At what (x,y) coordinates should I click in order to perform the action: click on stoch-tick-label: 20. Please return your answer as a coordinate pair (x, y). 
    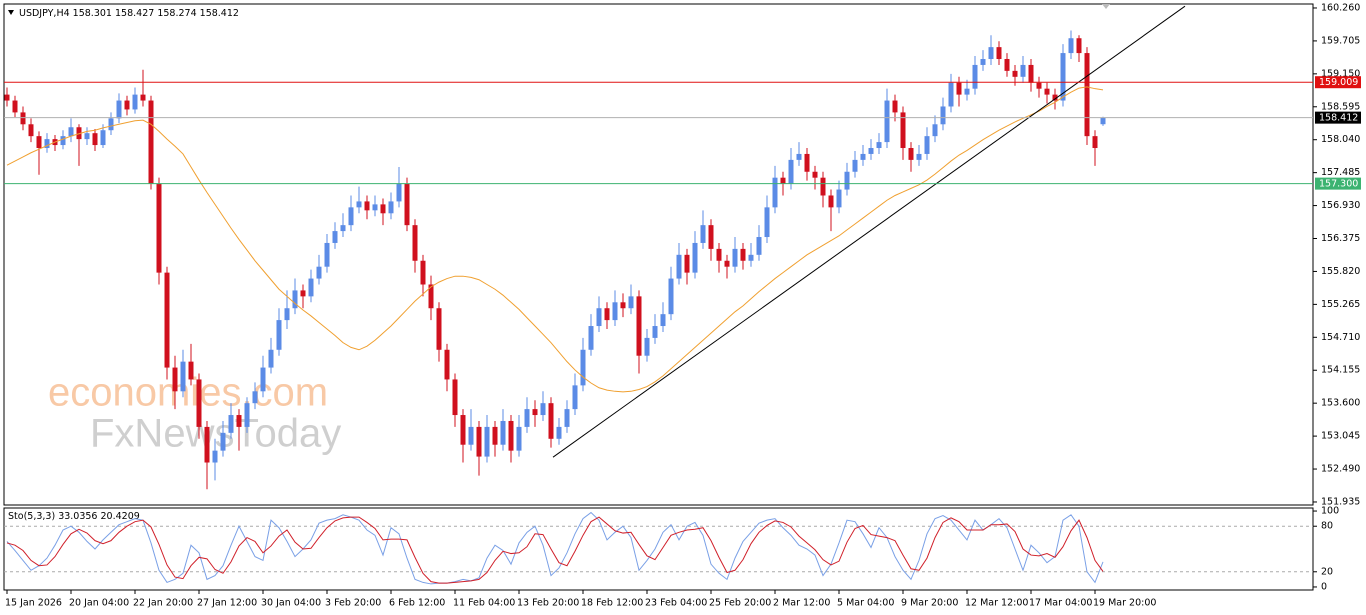
    Looking at the image, I should click on (1327, 571).